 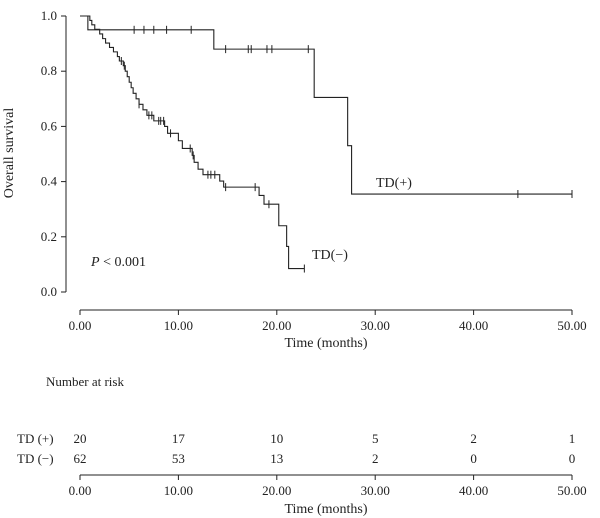 I want to click on x-tick-label: 0.00, so click(x=80, y=325).